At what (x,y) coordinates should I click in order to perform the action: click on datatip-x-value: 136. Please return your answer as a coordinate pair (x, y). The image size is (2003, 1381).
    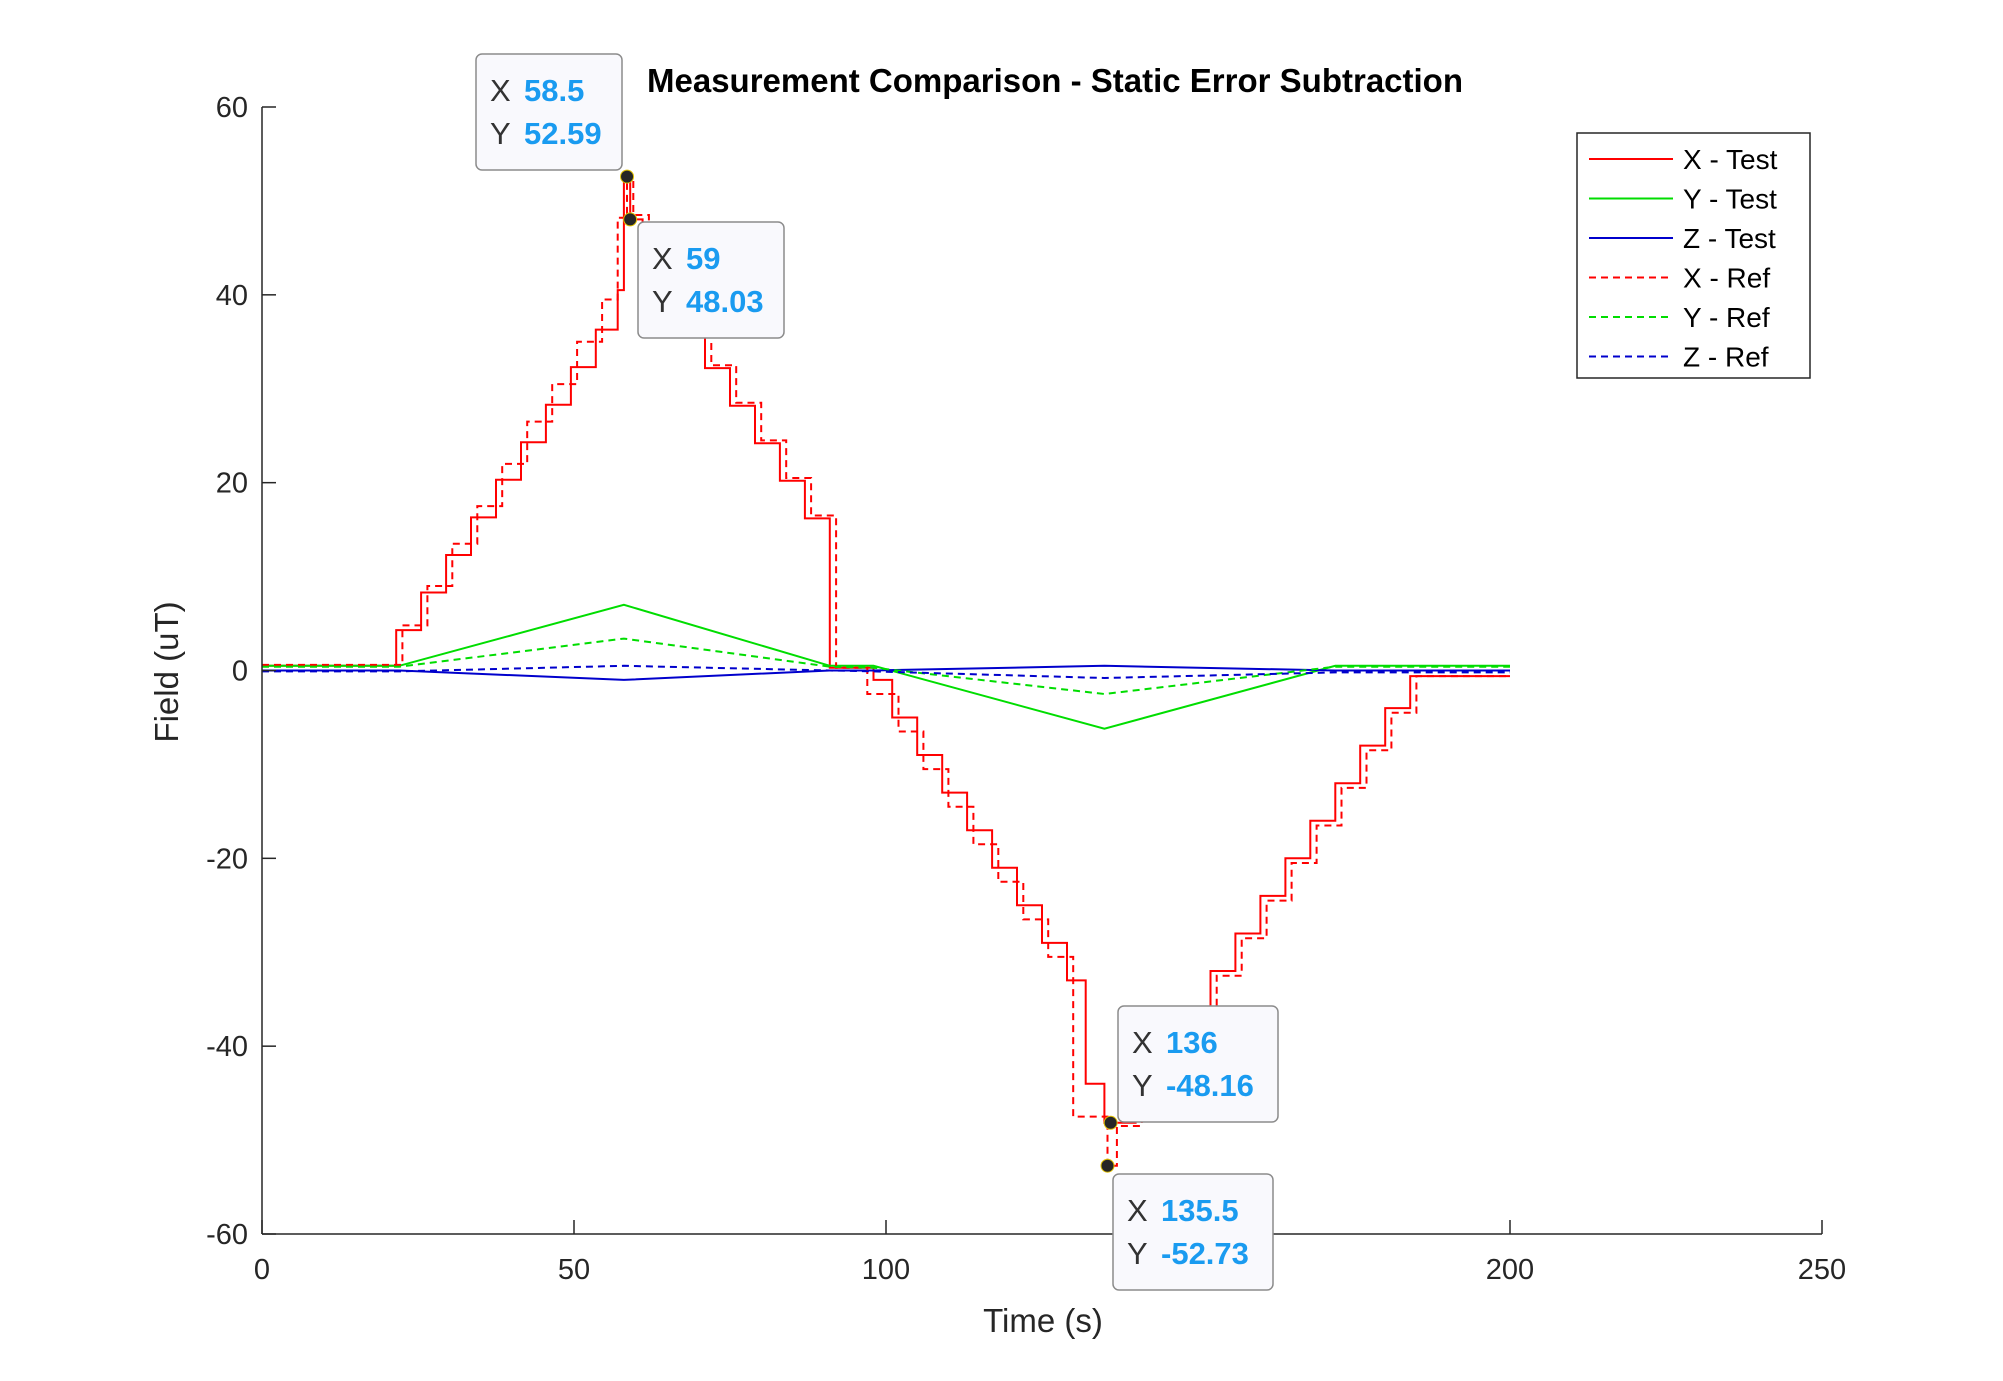
    Looking at the image, I should click on (1192, 1042).